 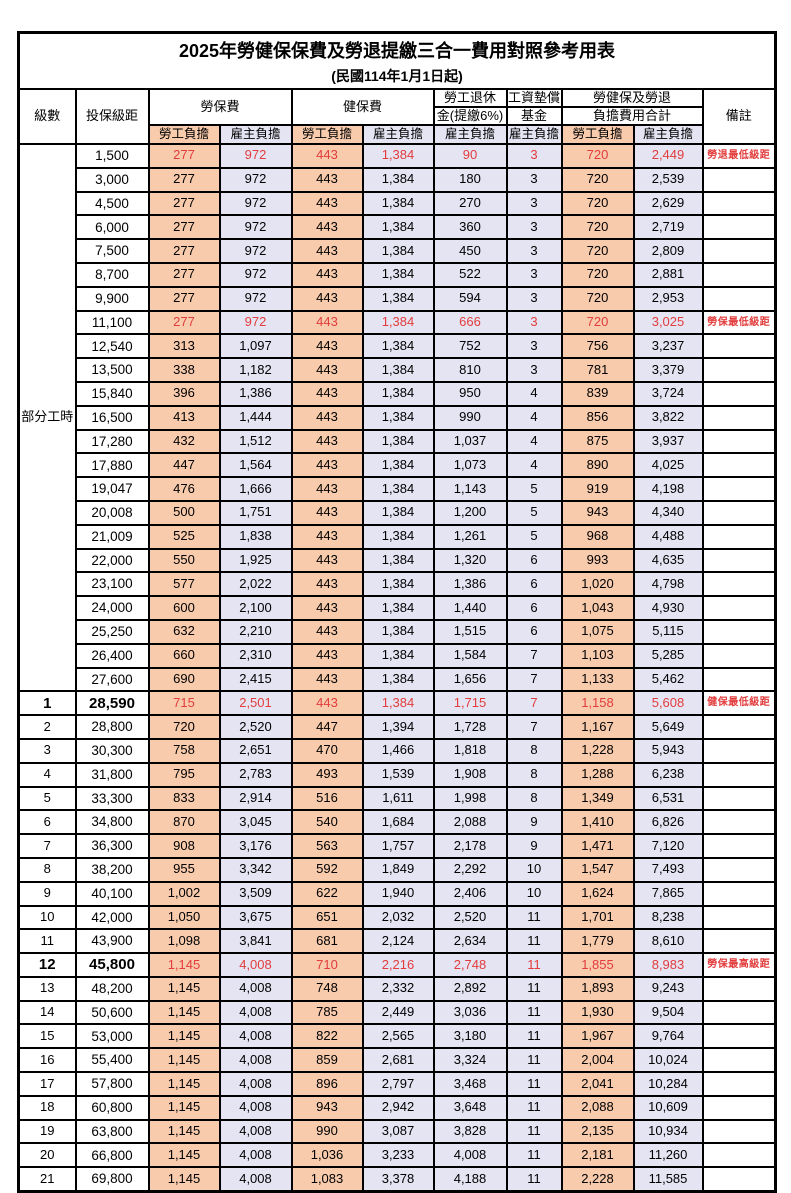 What do you see at coordinates (470, 298) in the screenshot?
I see `pension-employer-cell: 594` at bounding box center [470, 298].